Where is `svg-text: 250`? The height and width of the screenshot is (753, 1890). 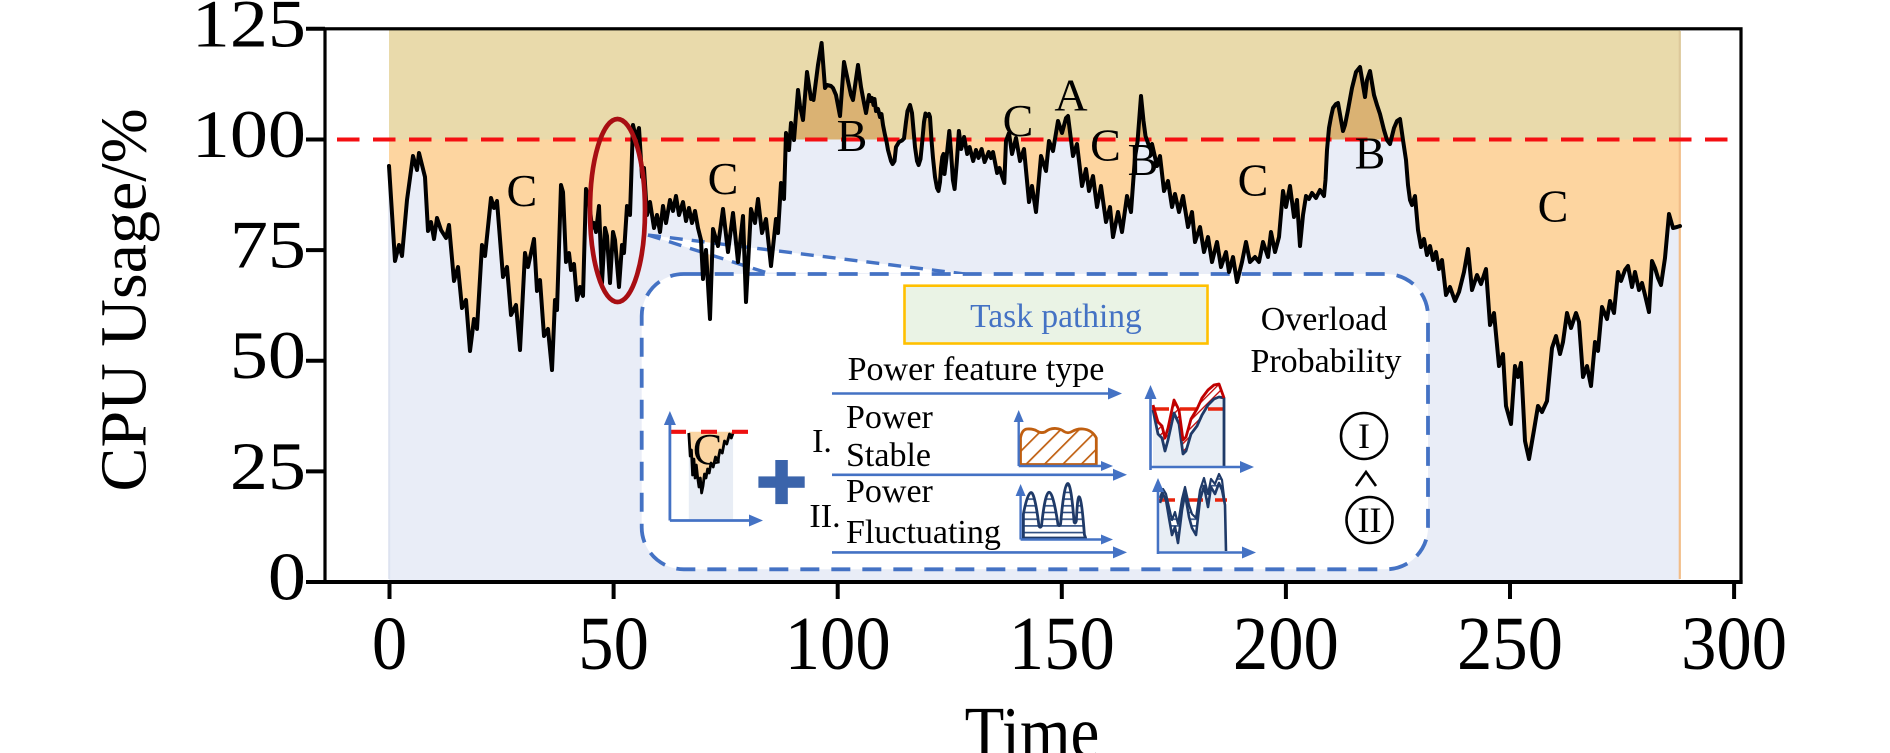
svg-text: 250 is located at coordinates (1510, 644).